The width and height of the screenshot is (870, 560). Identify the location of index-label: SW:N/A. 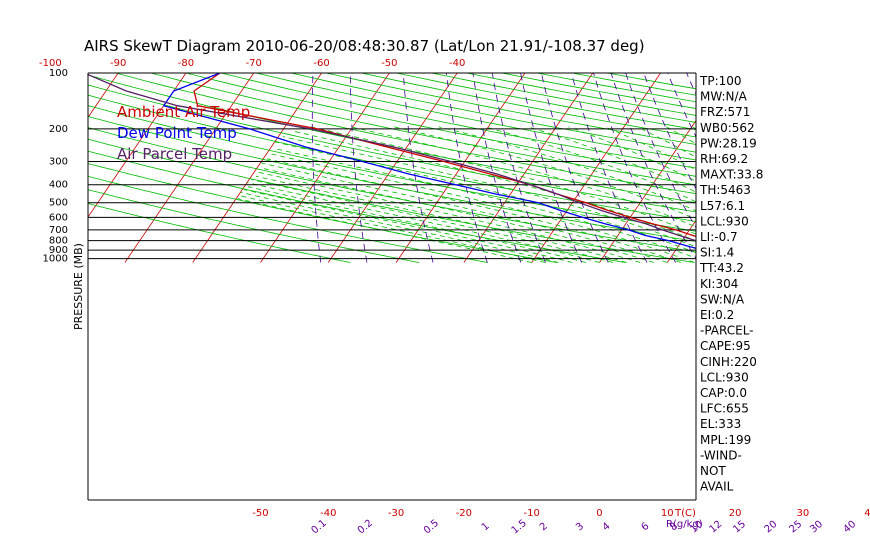
(722, 299).